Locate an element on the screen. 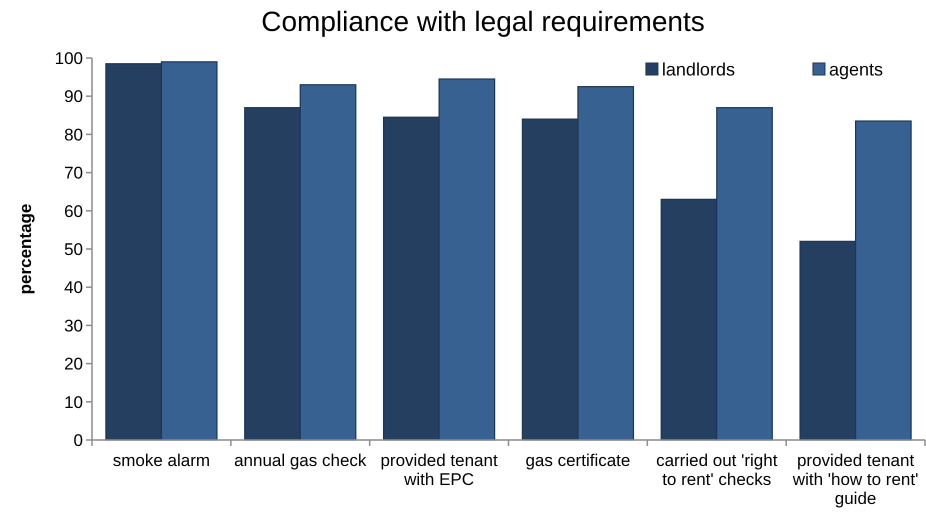 The image size is (926, 514). y-tick-label: 80 is located at coordinates (73, 134).